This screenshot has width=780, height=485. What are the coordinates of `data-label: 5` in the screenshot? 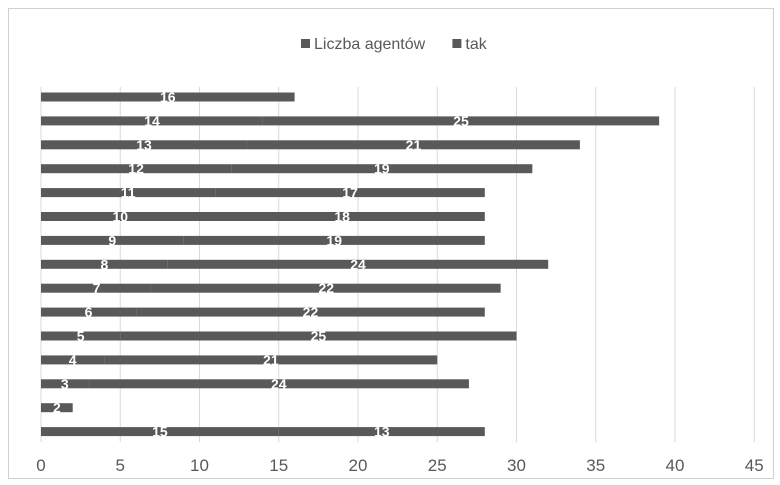 It's located at (81, 336).